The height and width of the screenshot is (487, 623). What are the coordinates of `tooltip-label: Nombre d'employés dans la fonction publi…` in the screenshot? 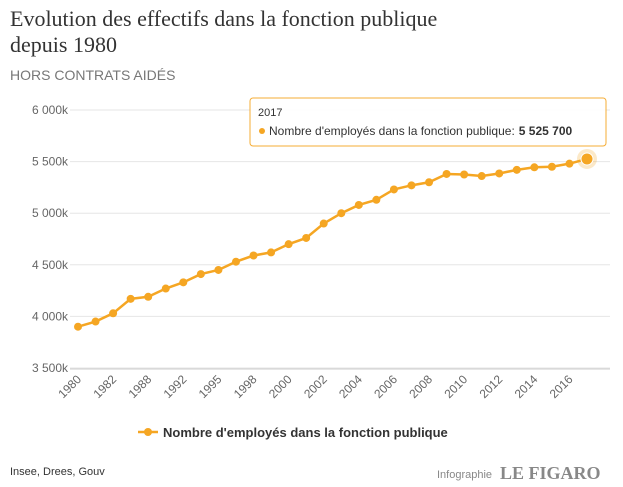 It's located at (392, 131).